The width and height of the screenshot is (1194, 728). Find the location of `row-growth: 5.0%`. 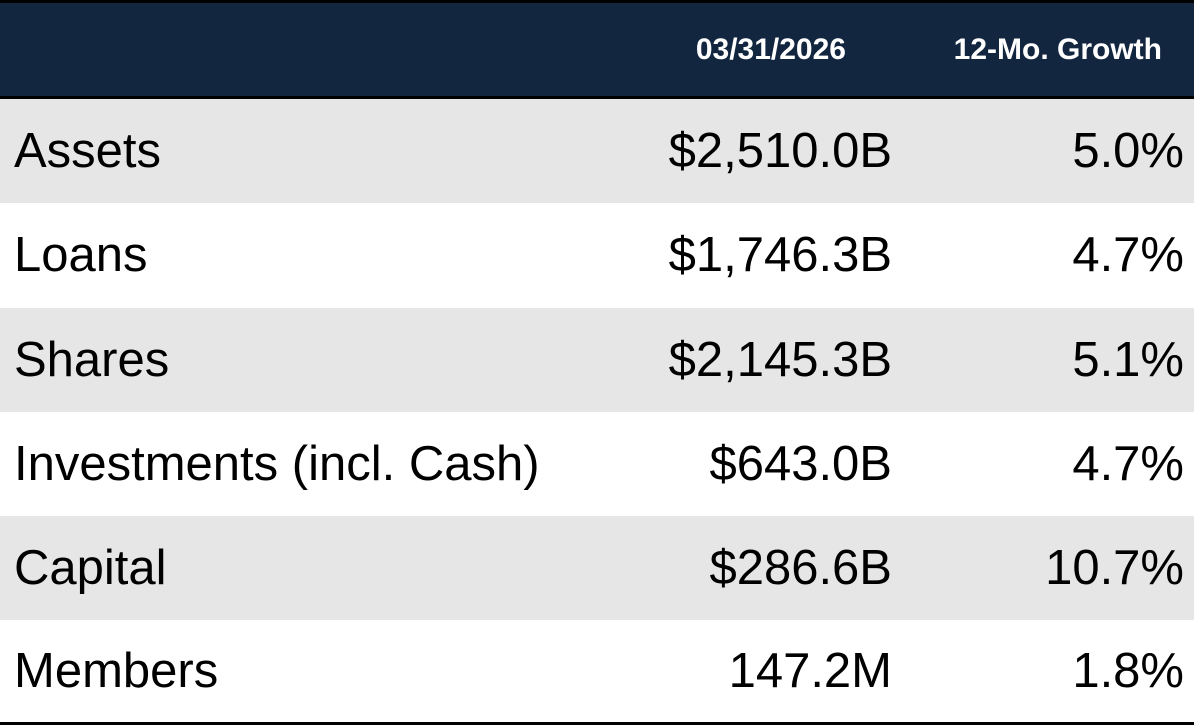

row-growth: 5.0% is located at coordinates (1128, 151).